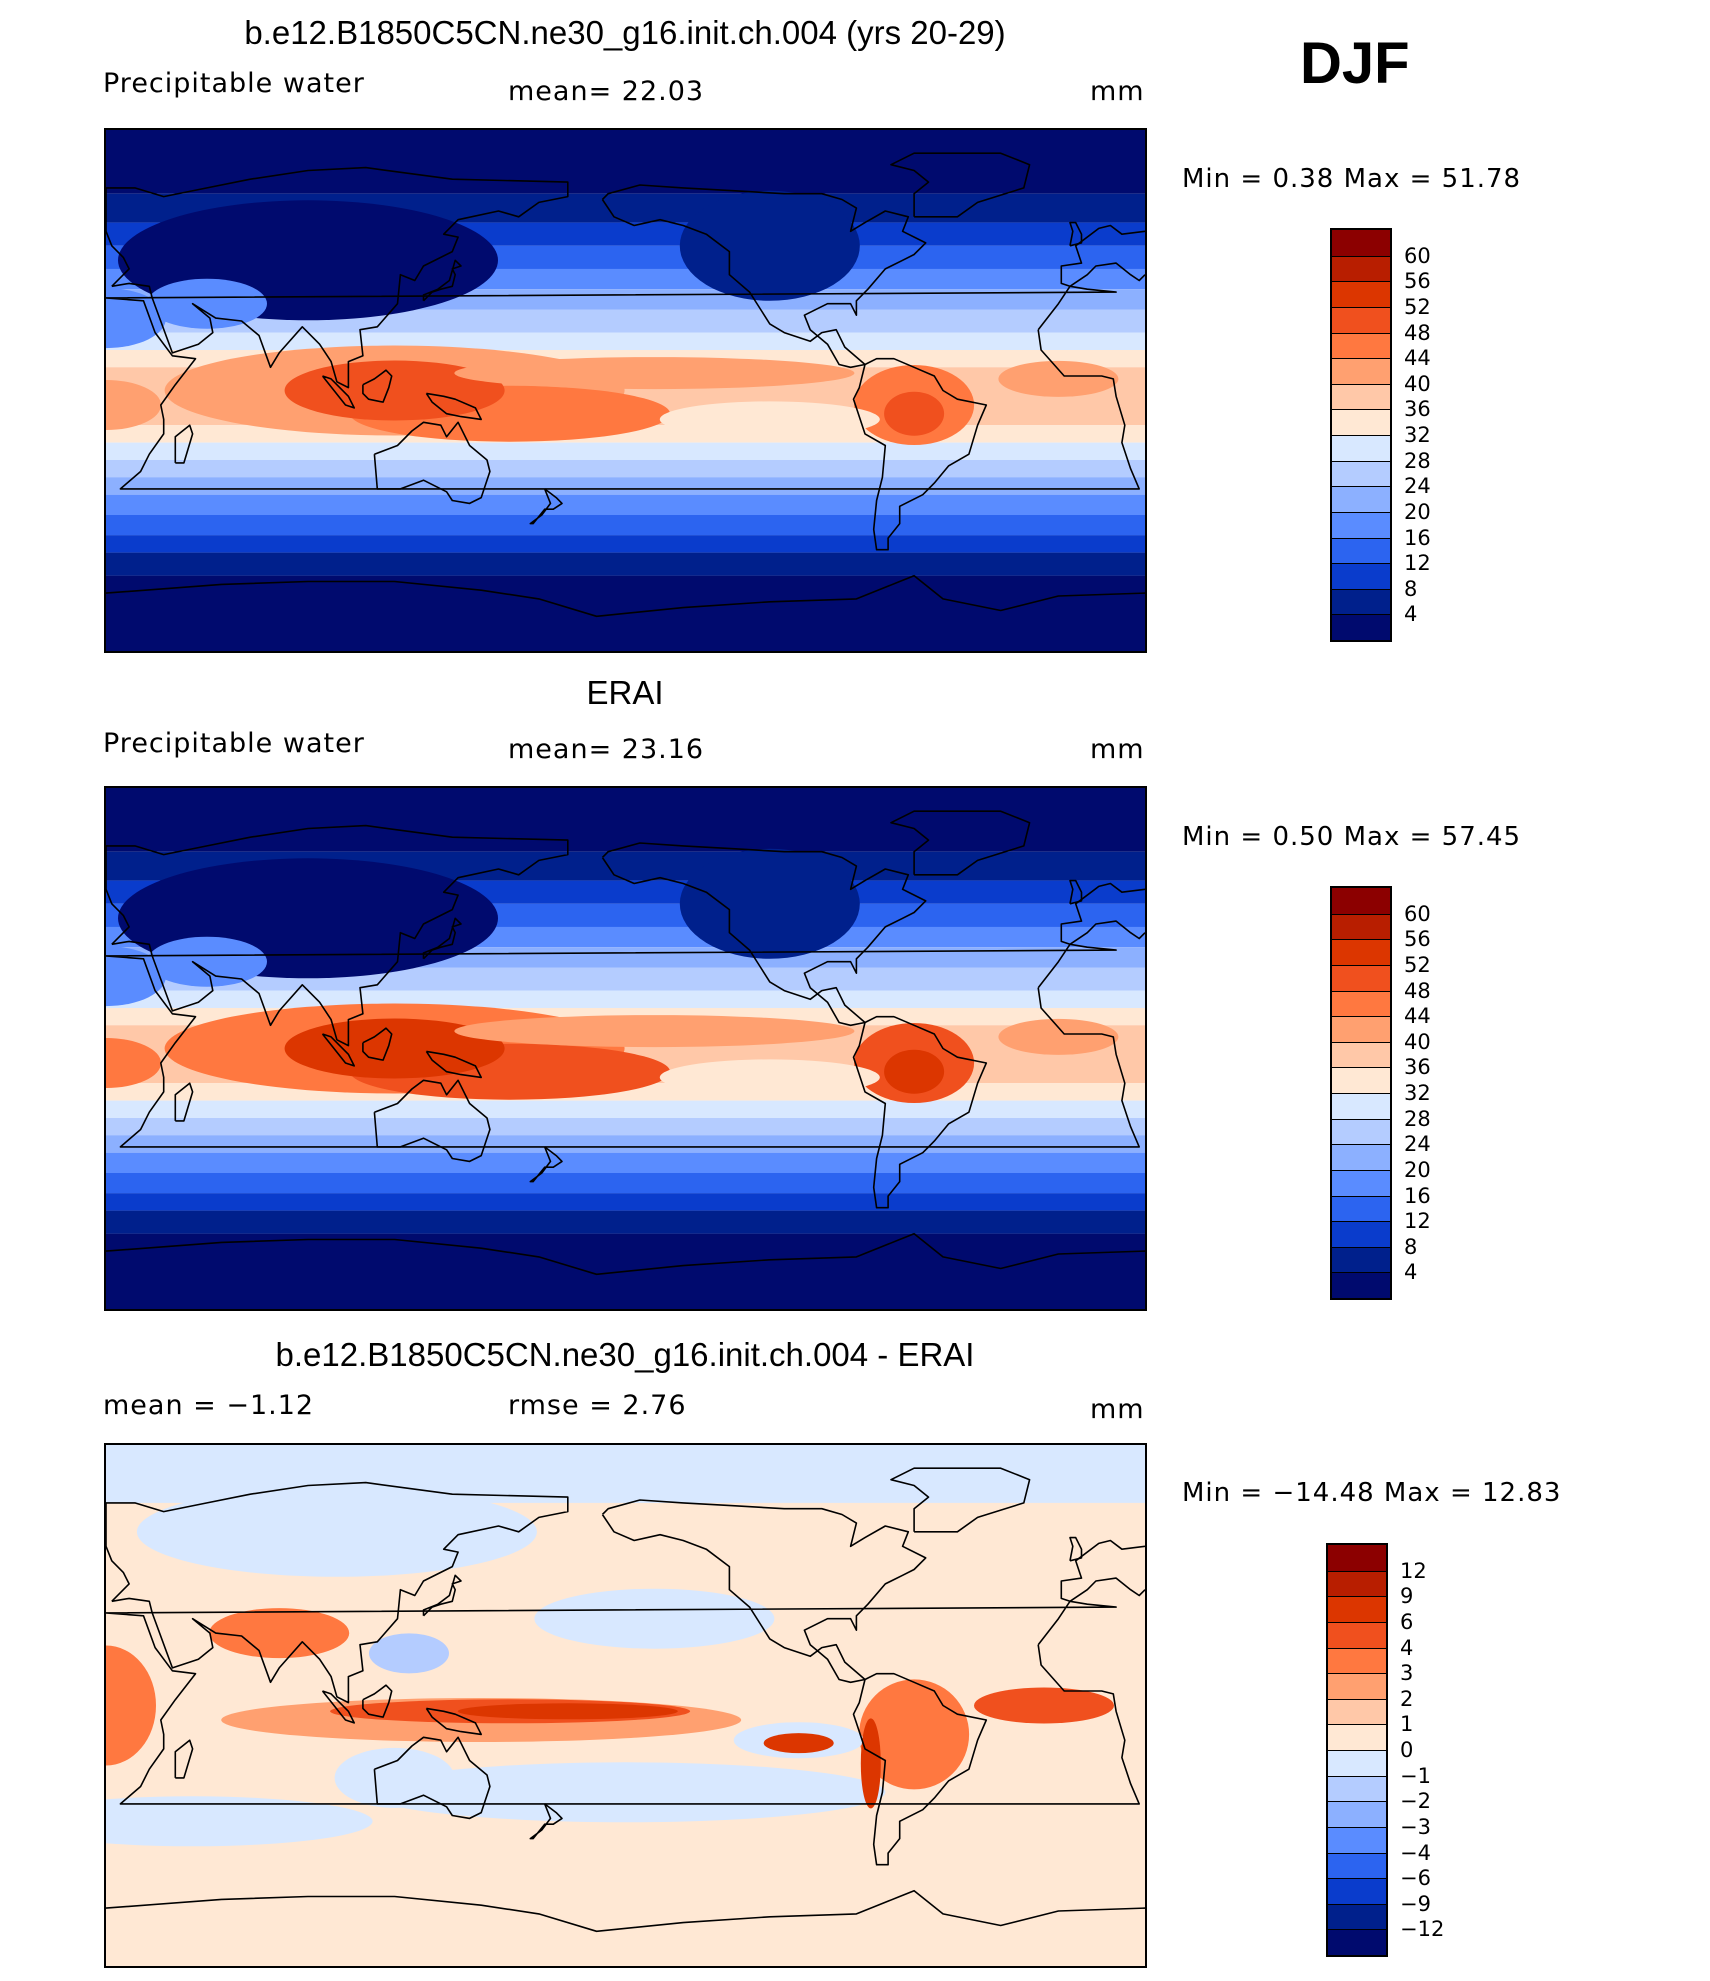  I want to click on colorbar-tick-label: −2, so click(1415, 1801).